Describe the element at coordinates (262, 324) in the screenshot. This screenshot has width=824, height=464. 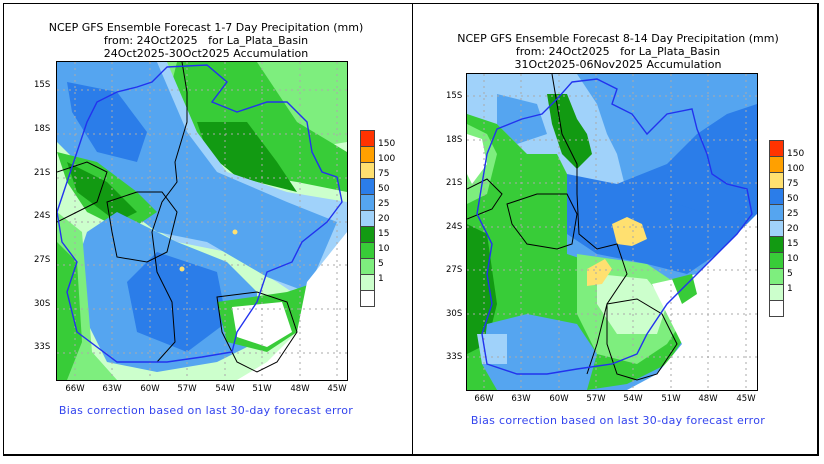
I see `precip-area-dry-uruguay` at that location.